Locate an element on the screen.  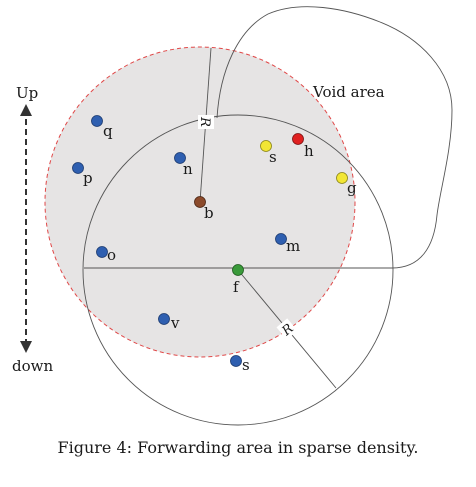
svg-text: q is located at coordinates (108, 131).